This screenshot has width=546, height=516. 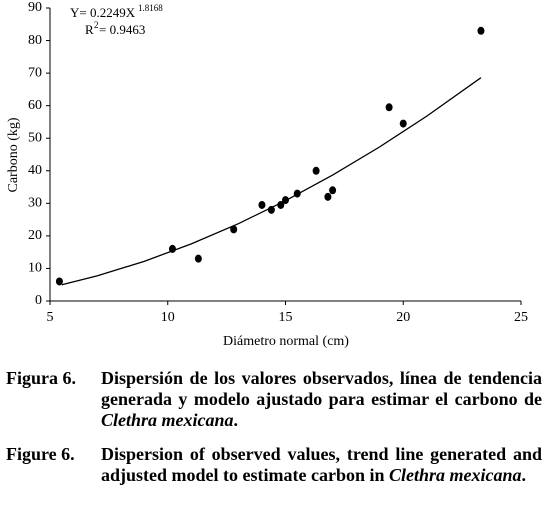 What do you see at coordinates (96, 25) in the screenshot?
I see `r-squared-exponent: 2` at bounding box center [96, 25].